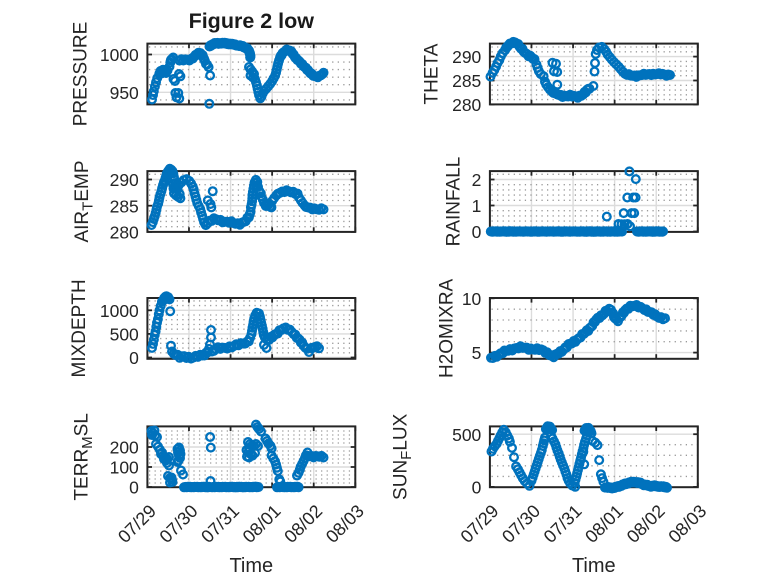 The height and width of the screenshot is (583, 778). What do you see at coordinates (454, 202) in the screenshot?
I see `svg-text: RAINFALL` at bounding box center [454, 202].